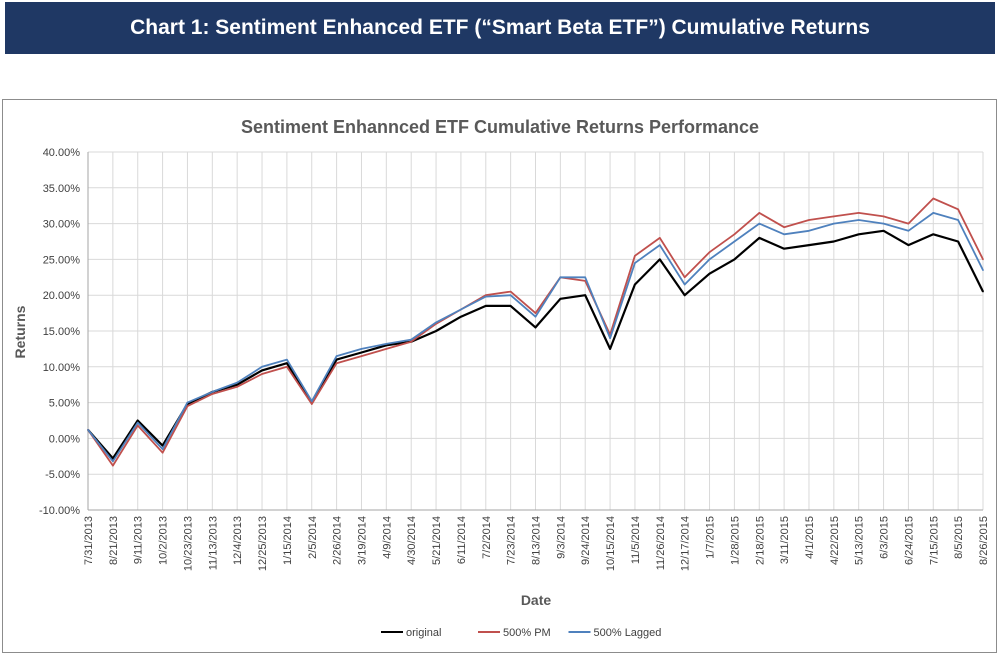 This screenshot has width=1002, height=656. What do you see at coordinates (238, 540) in the screenshot?
I see `x-tick-label: 12/4/2013` at bounding box center [238, 540].